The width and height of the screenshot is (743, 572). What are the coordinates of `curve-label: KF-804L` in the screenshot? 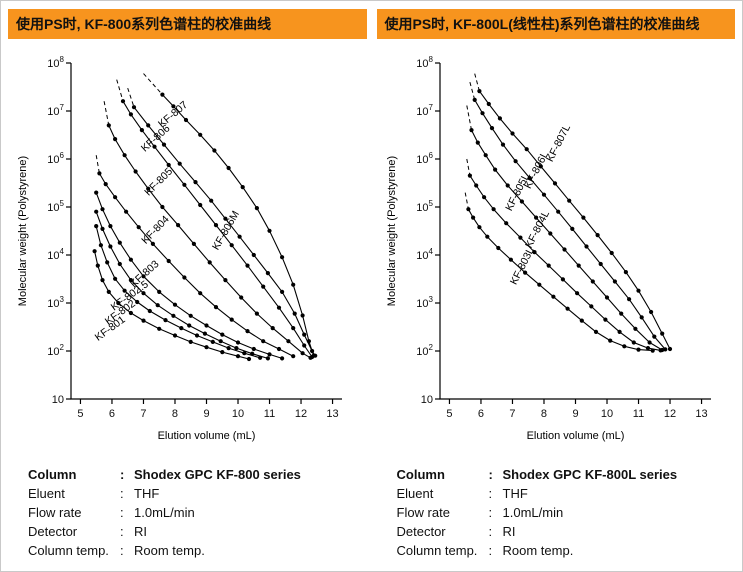 It's located at (537, 229).